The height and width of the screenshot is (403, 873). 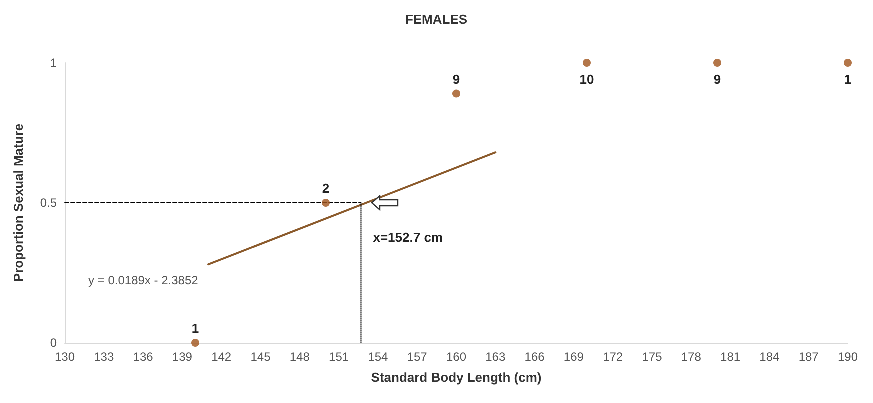 What do you see at coordinates (182, 357) in the screenshot?
I see `x-tick-label: 139` at bounding box center [182, 357].